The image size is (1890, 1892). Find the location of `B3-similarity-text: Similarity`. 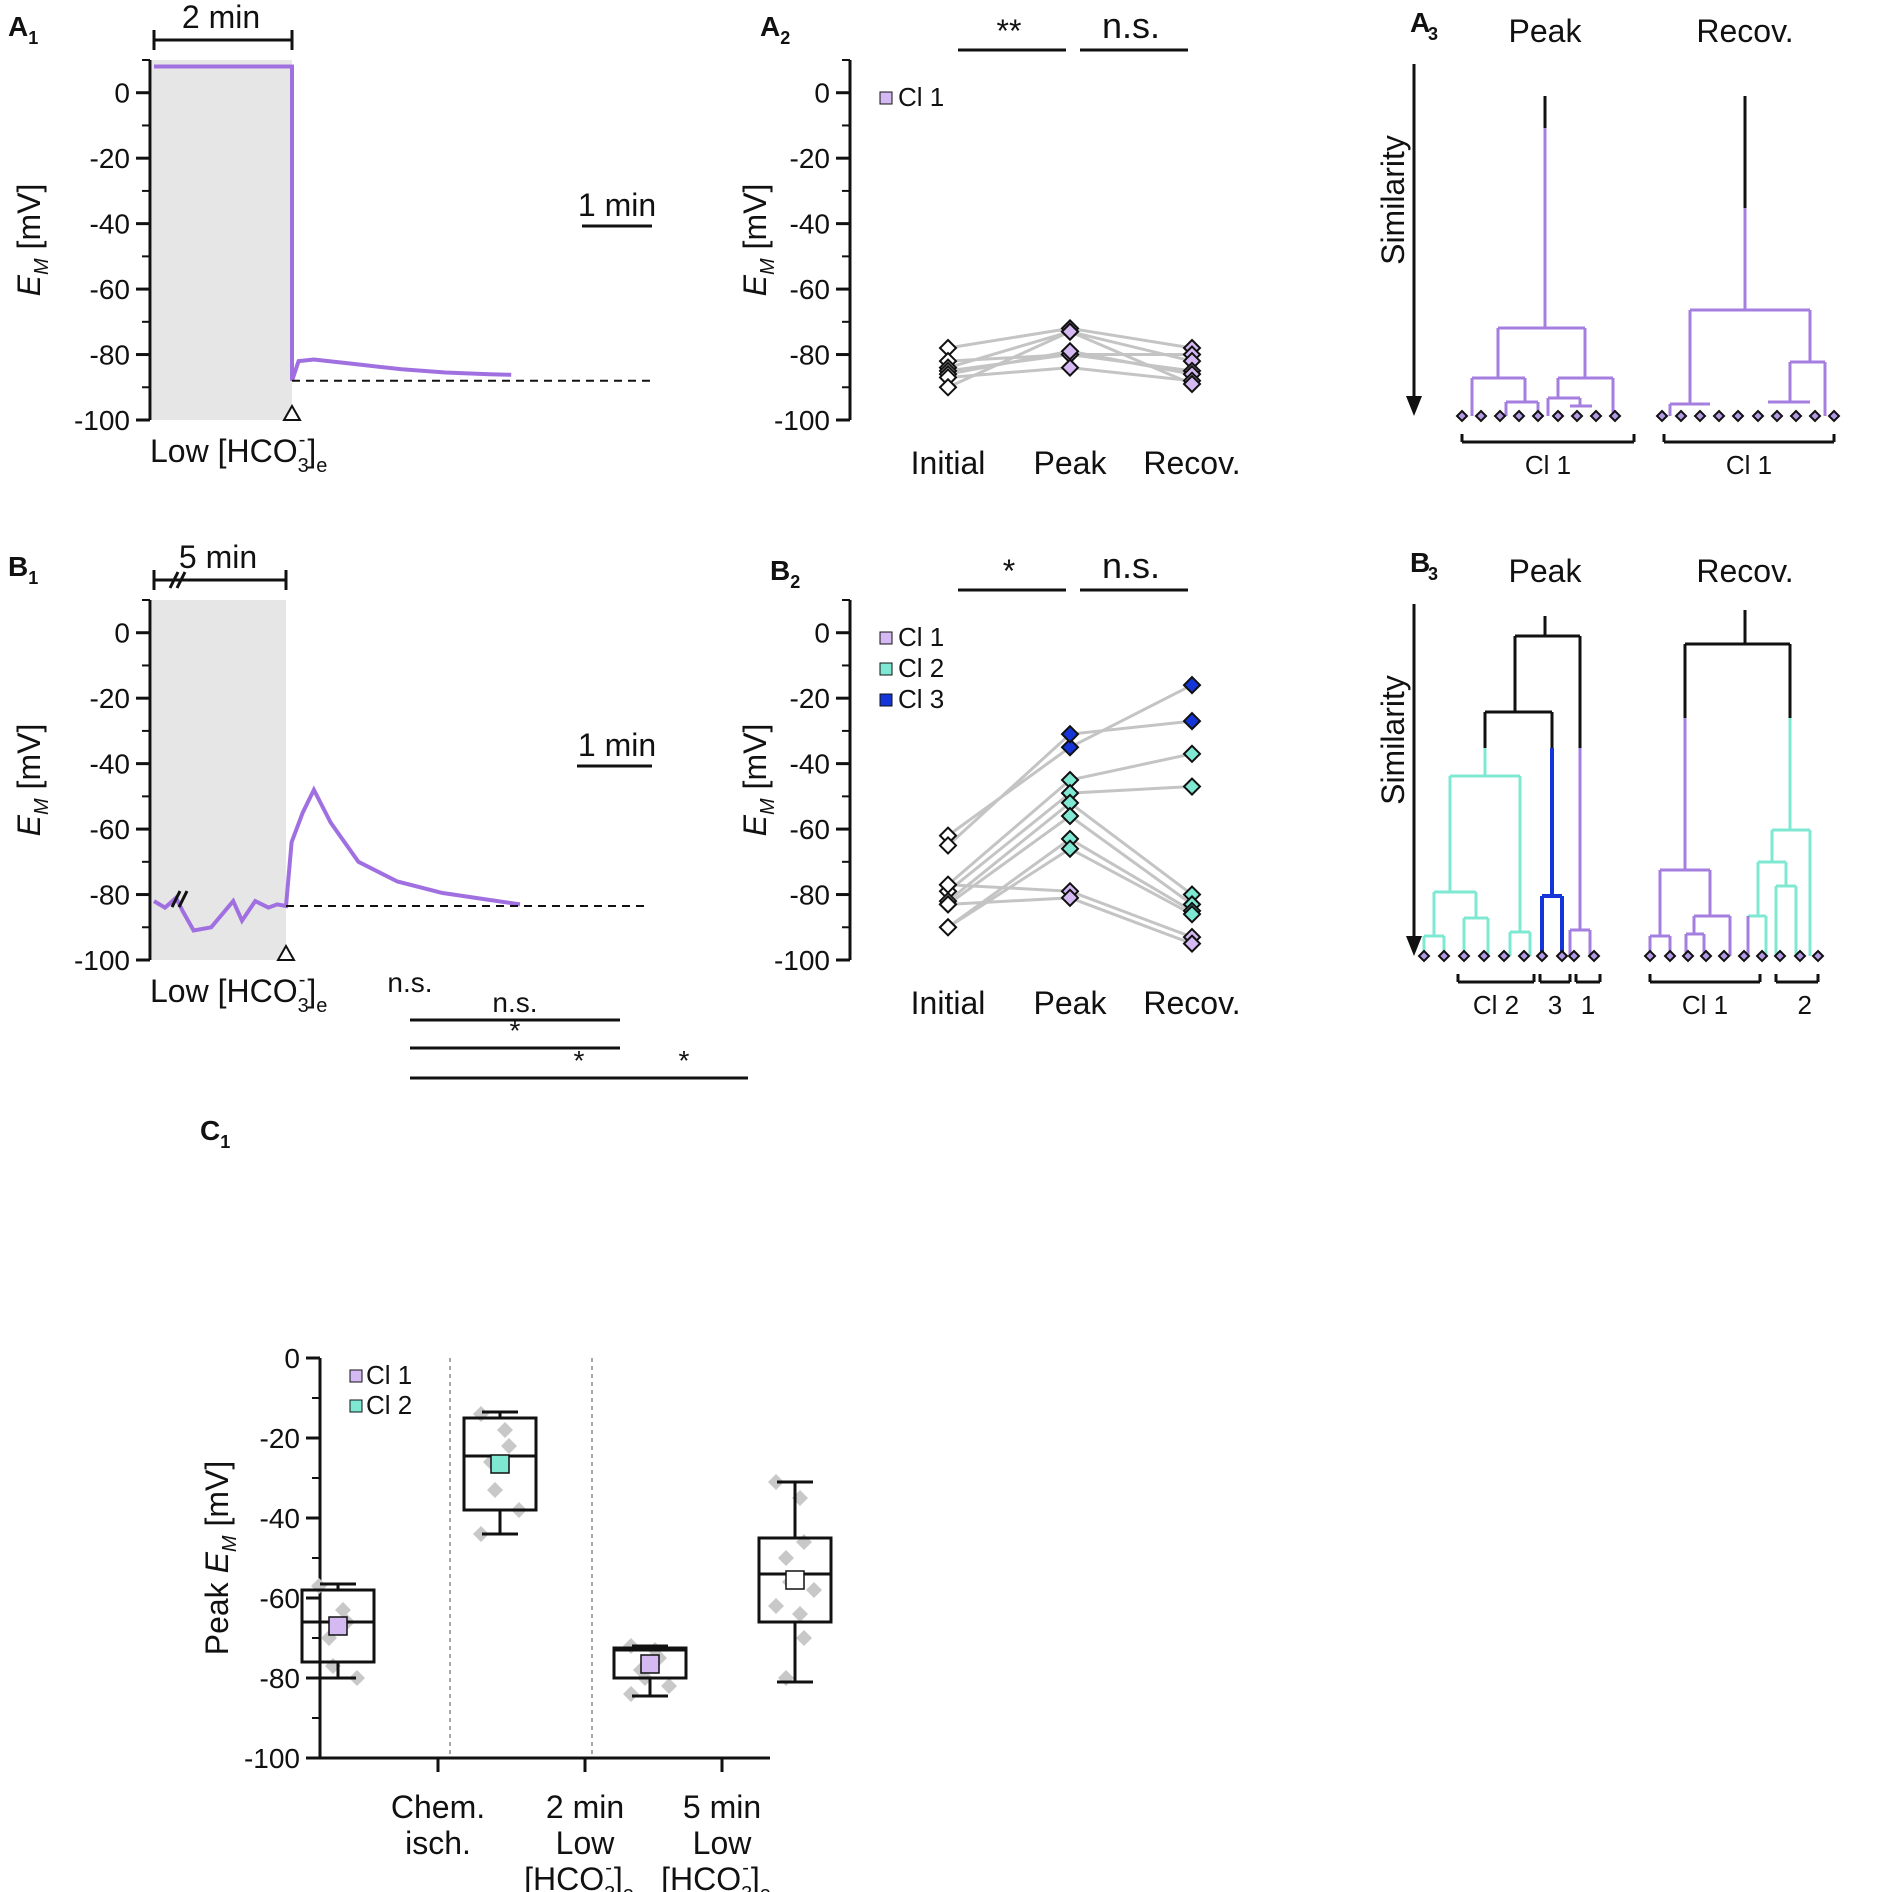

B3-similarity-text: Similarity is located at coordinates (1393, 740).